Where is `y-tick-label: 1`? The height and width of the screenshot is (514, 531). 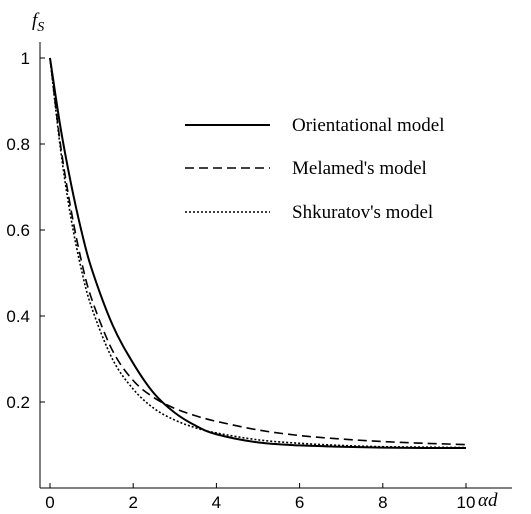 y-tick-label: 1 is located at coordinates (25, 58).